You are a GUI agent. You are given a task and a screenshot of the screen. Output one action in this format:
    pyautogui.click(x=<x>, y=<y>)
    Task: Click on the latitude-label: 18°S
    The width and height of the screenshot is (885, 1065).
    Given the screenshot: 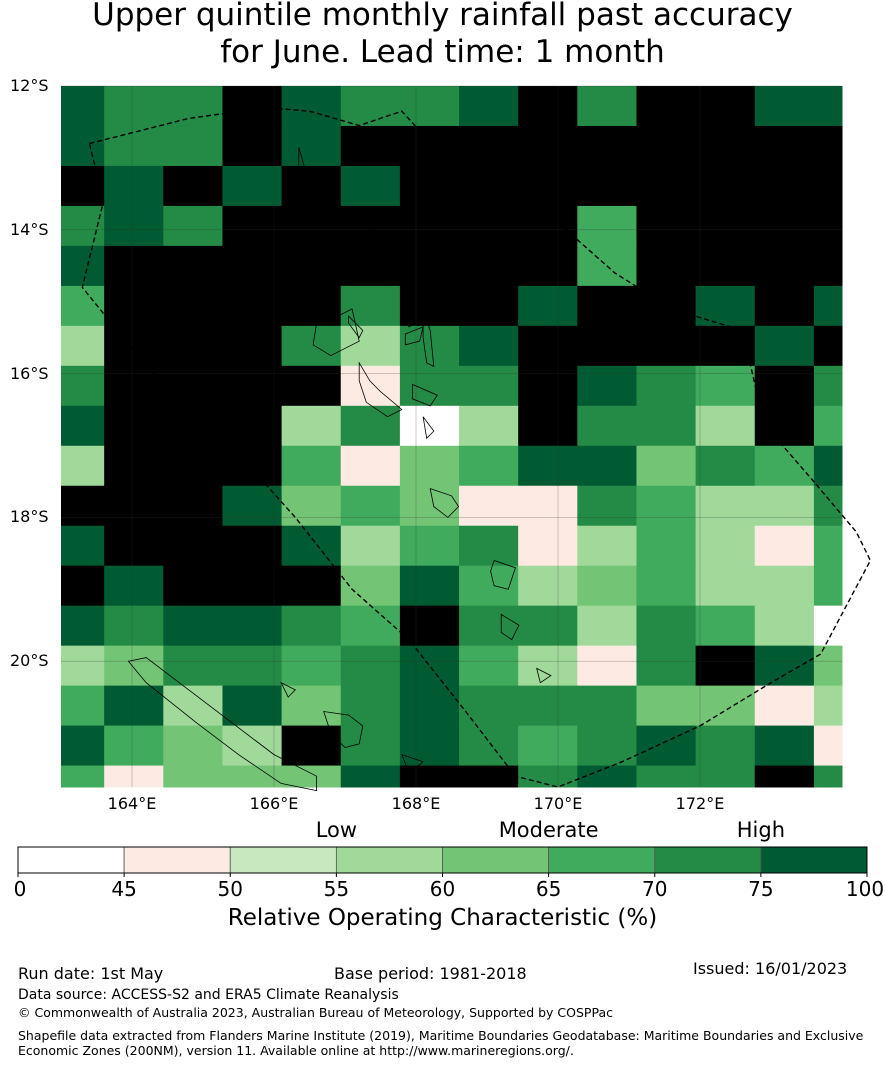 What is the action you would take?
    pyautogui.click(x=29, y=517)
    